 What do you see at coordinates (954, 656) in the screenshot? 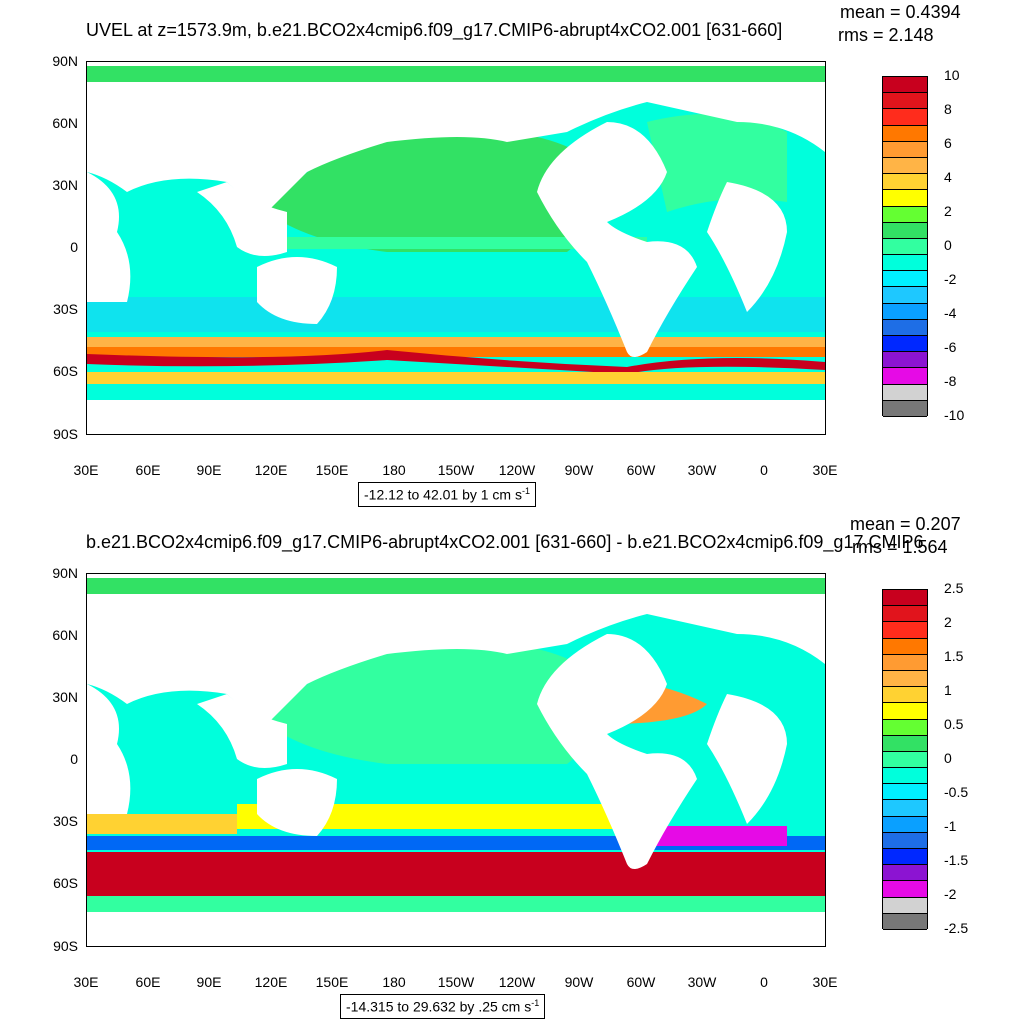
I see `colorbar-label: 1.5` at bounding box center [954, 656].